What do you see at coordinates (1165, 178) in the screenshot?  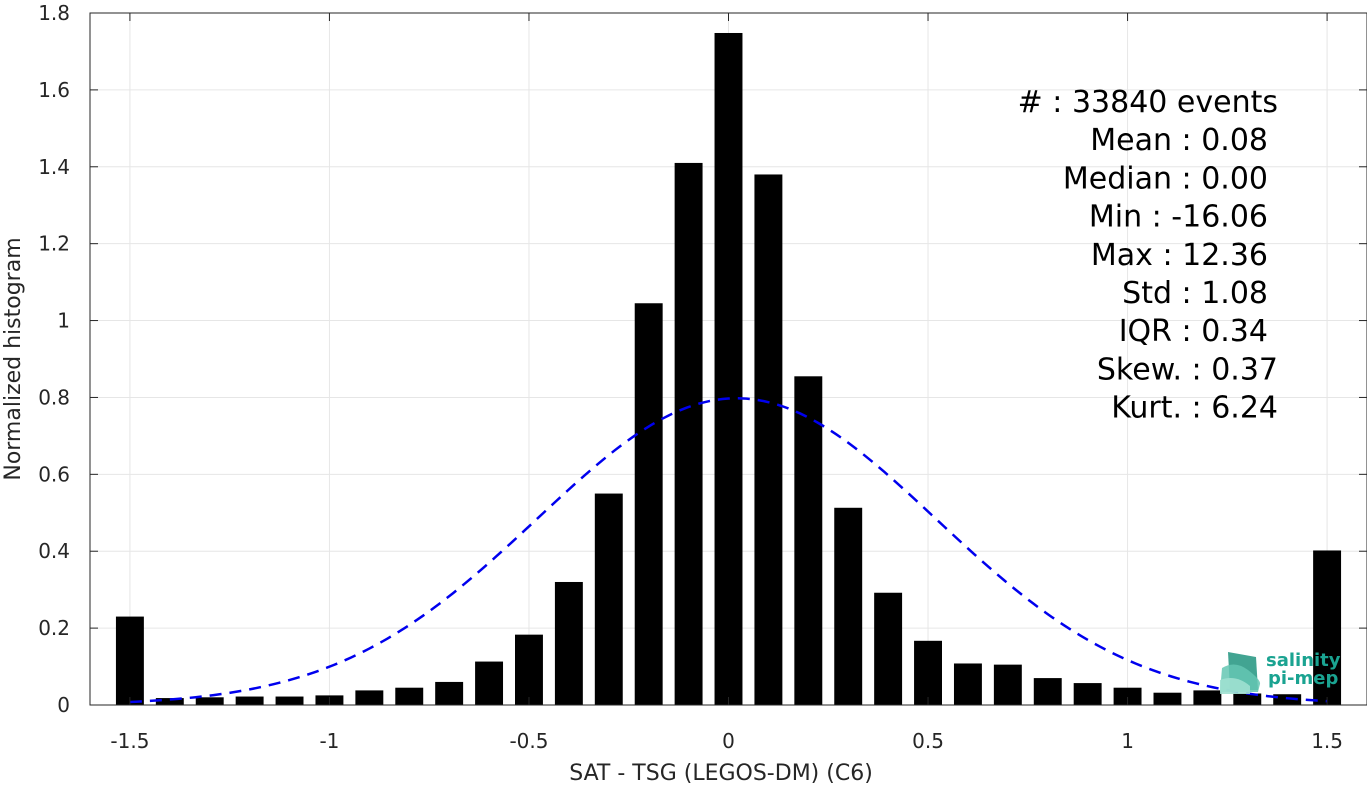 I see `stat-line-2: Median : 0.00` at bounding box center [1165, 178].